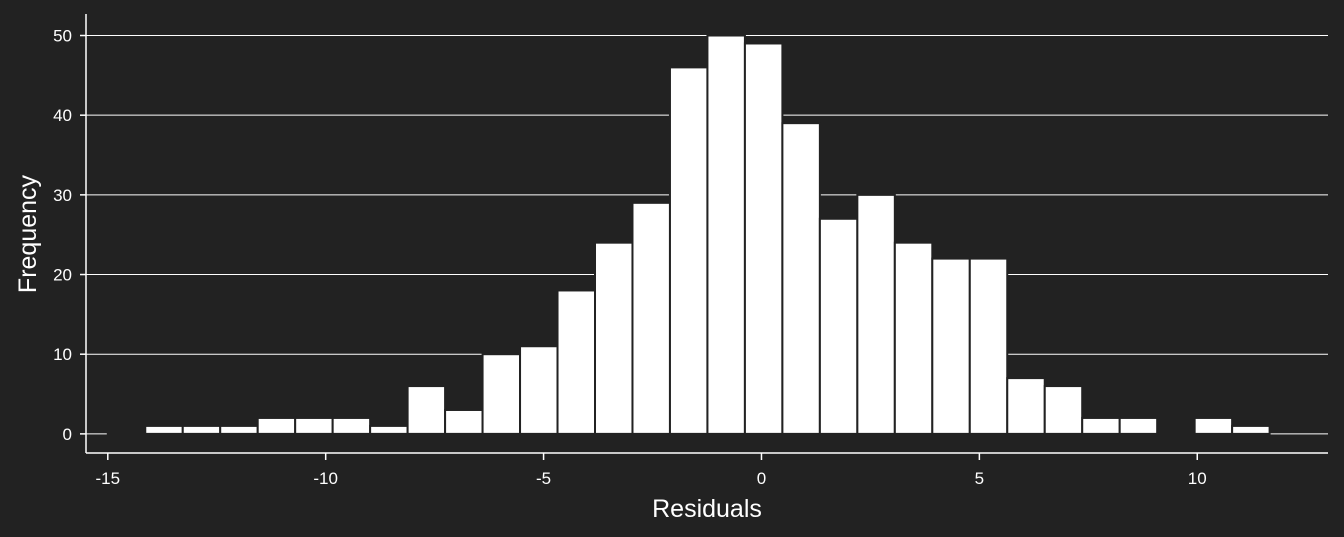  I want to click on x-axis-ticks: -15 -10 -5 0 5 10, so click(651, 470).